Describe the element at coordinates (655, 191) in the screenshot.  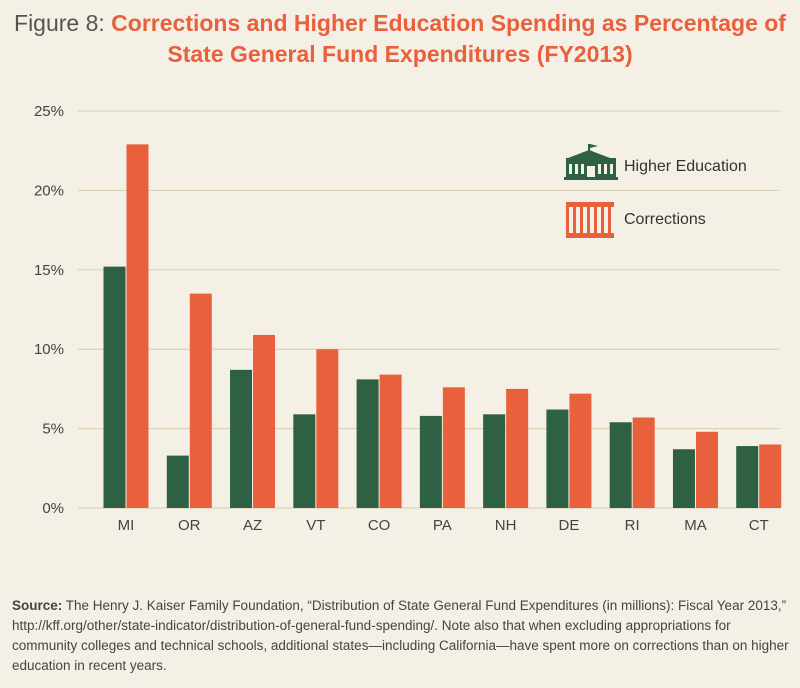
I see `legend: Higher Education Corrections` at that location.